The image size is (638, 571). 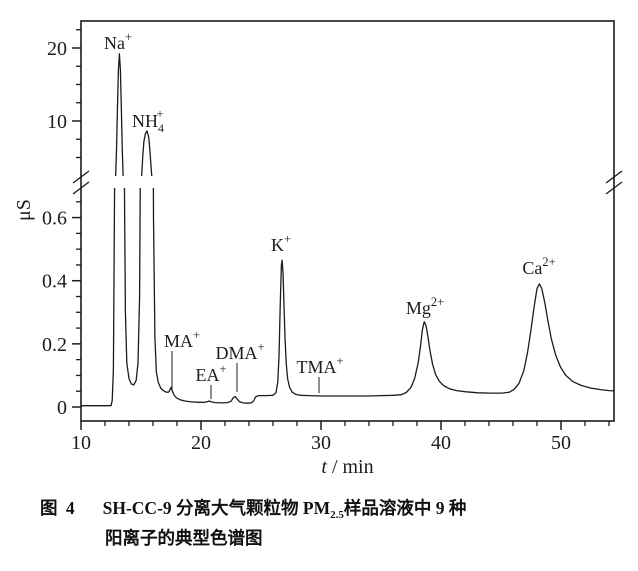 I want to click on caption-line-1: 图 4 SH-CC-9 分离大气颗粒物 PM2.5样品溶液中 9 种, so click(x=339, y=509).